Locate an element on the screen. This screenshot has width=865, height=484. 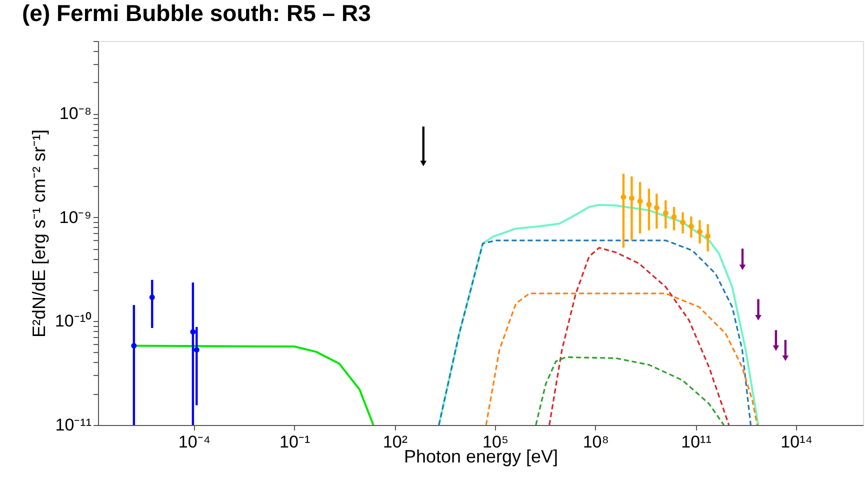
x-tick-label: 10¹⁴ is located at coordinates (796, 442).